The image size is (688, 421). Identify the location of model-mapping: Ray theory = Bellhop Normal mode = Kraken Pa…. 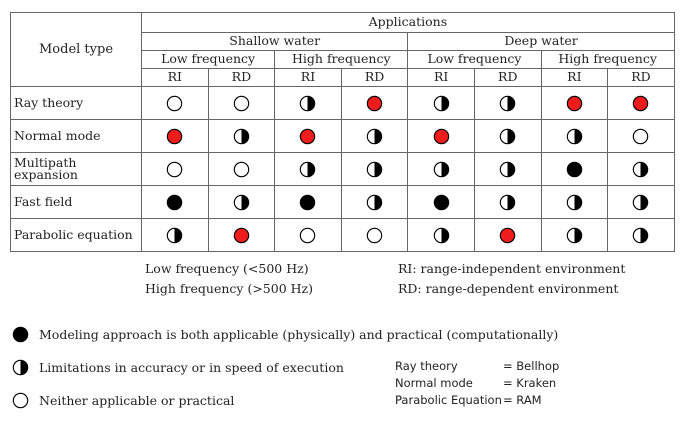
(477, 383).